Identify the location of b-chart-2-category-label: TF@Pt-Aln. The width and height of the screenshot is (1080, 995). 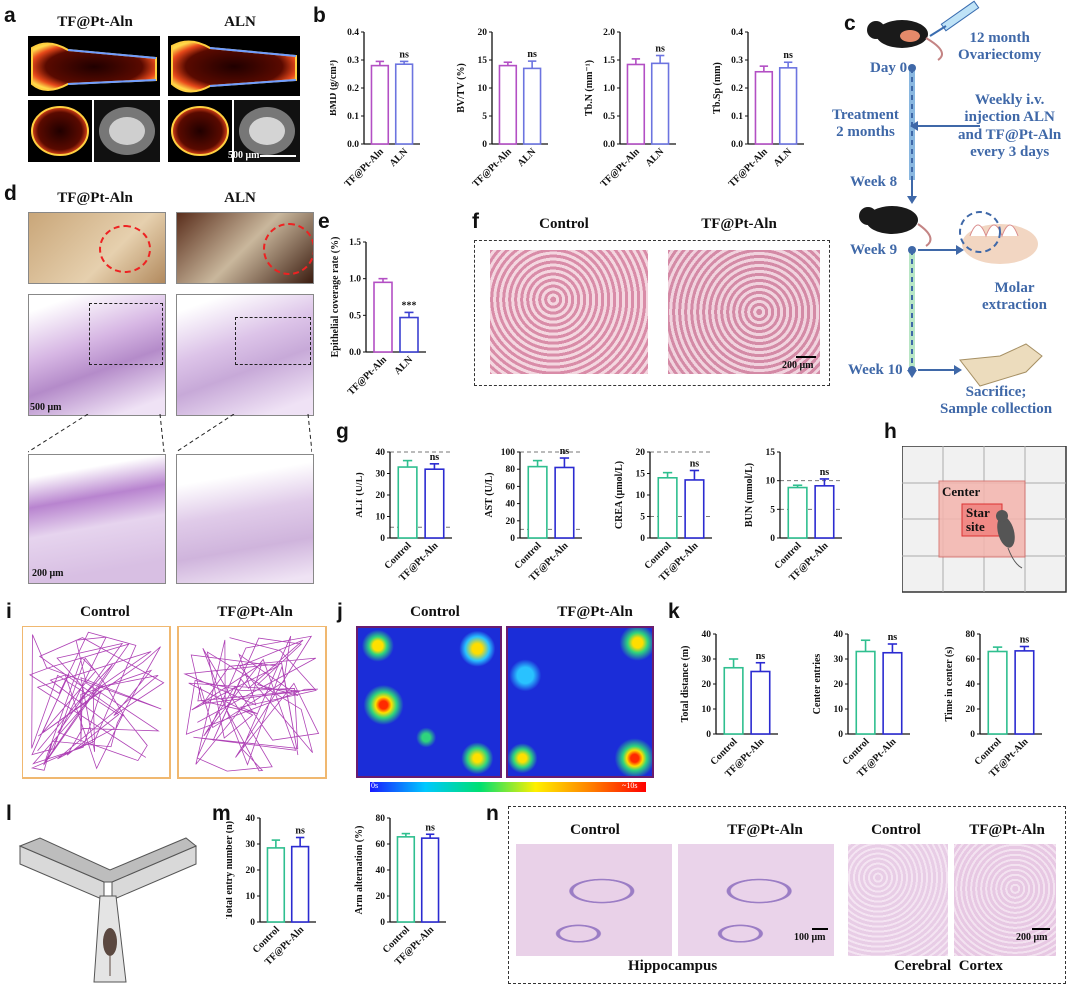
(493, 166).